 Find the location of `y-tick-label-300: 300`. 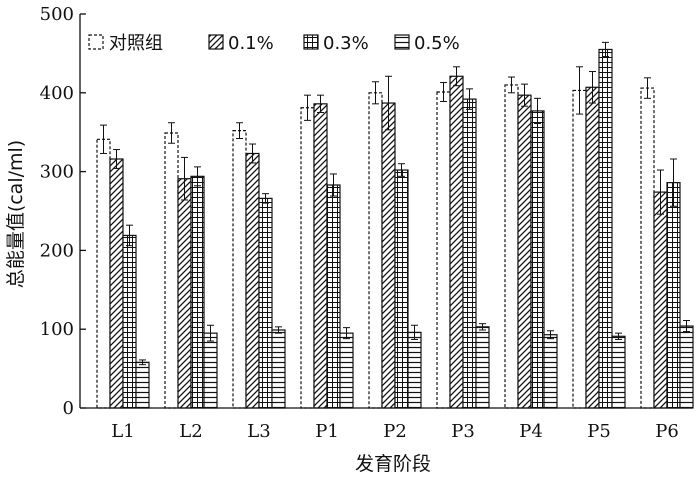

y-tick-label-300: 300 is located at coordinates (57, 172).